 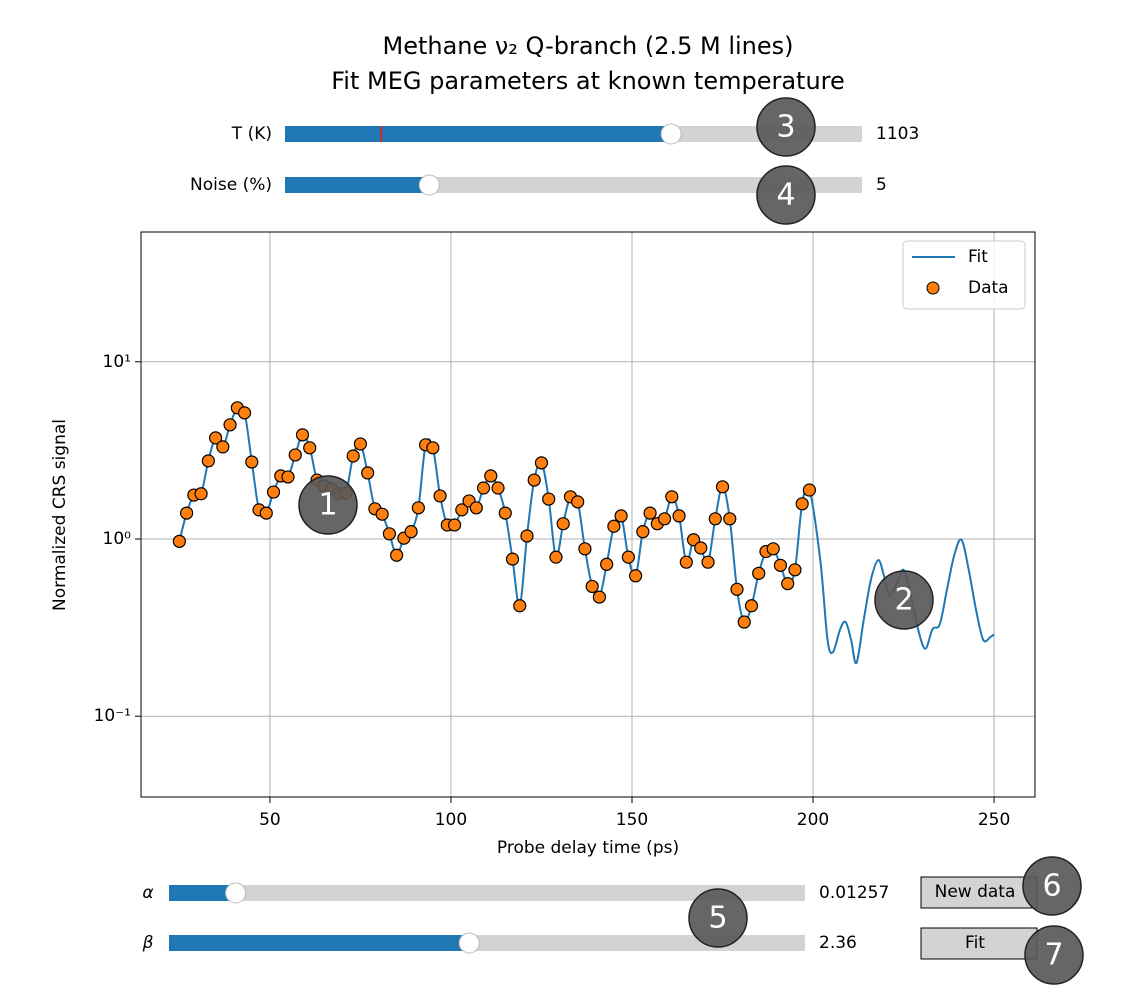 I want to click on title-line: Fit MEG parameters at known temperature, so click(x=588, y=81).